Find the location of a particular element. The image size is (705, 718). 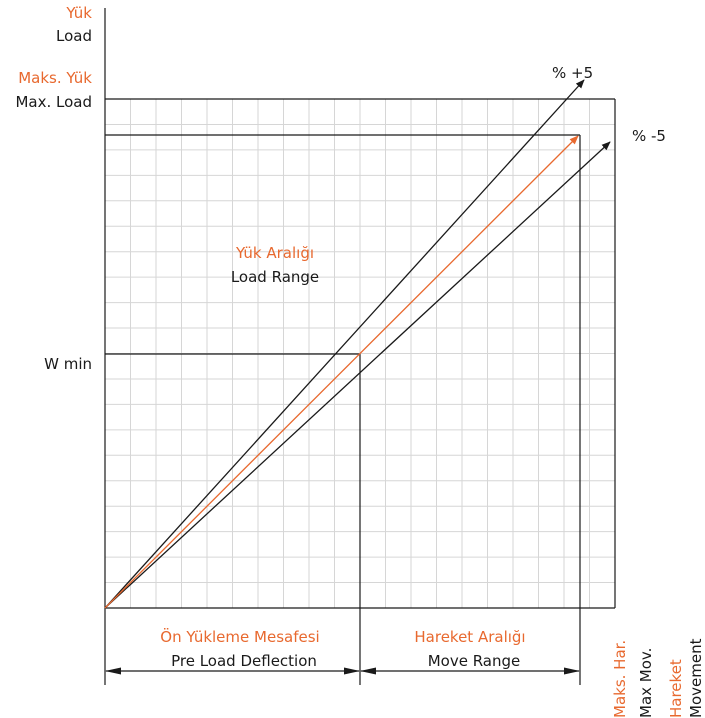

y-axis-title-tr: Yük is located at coordinates (78, 13).